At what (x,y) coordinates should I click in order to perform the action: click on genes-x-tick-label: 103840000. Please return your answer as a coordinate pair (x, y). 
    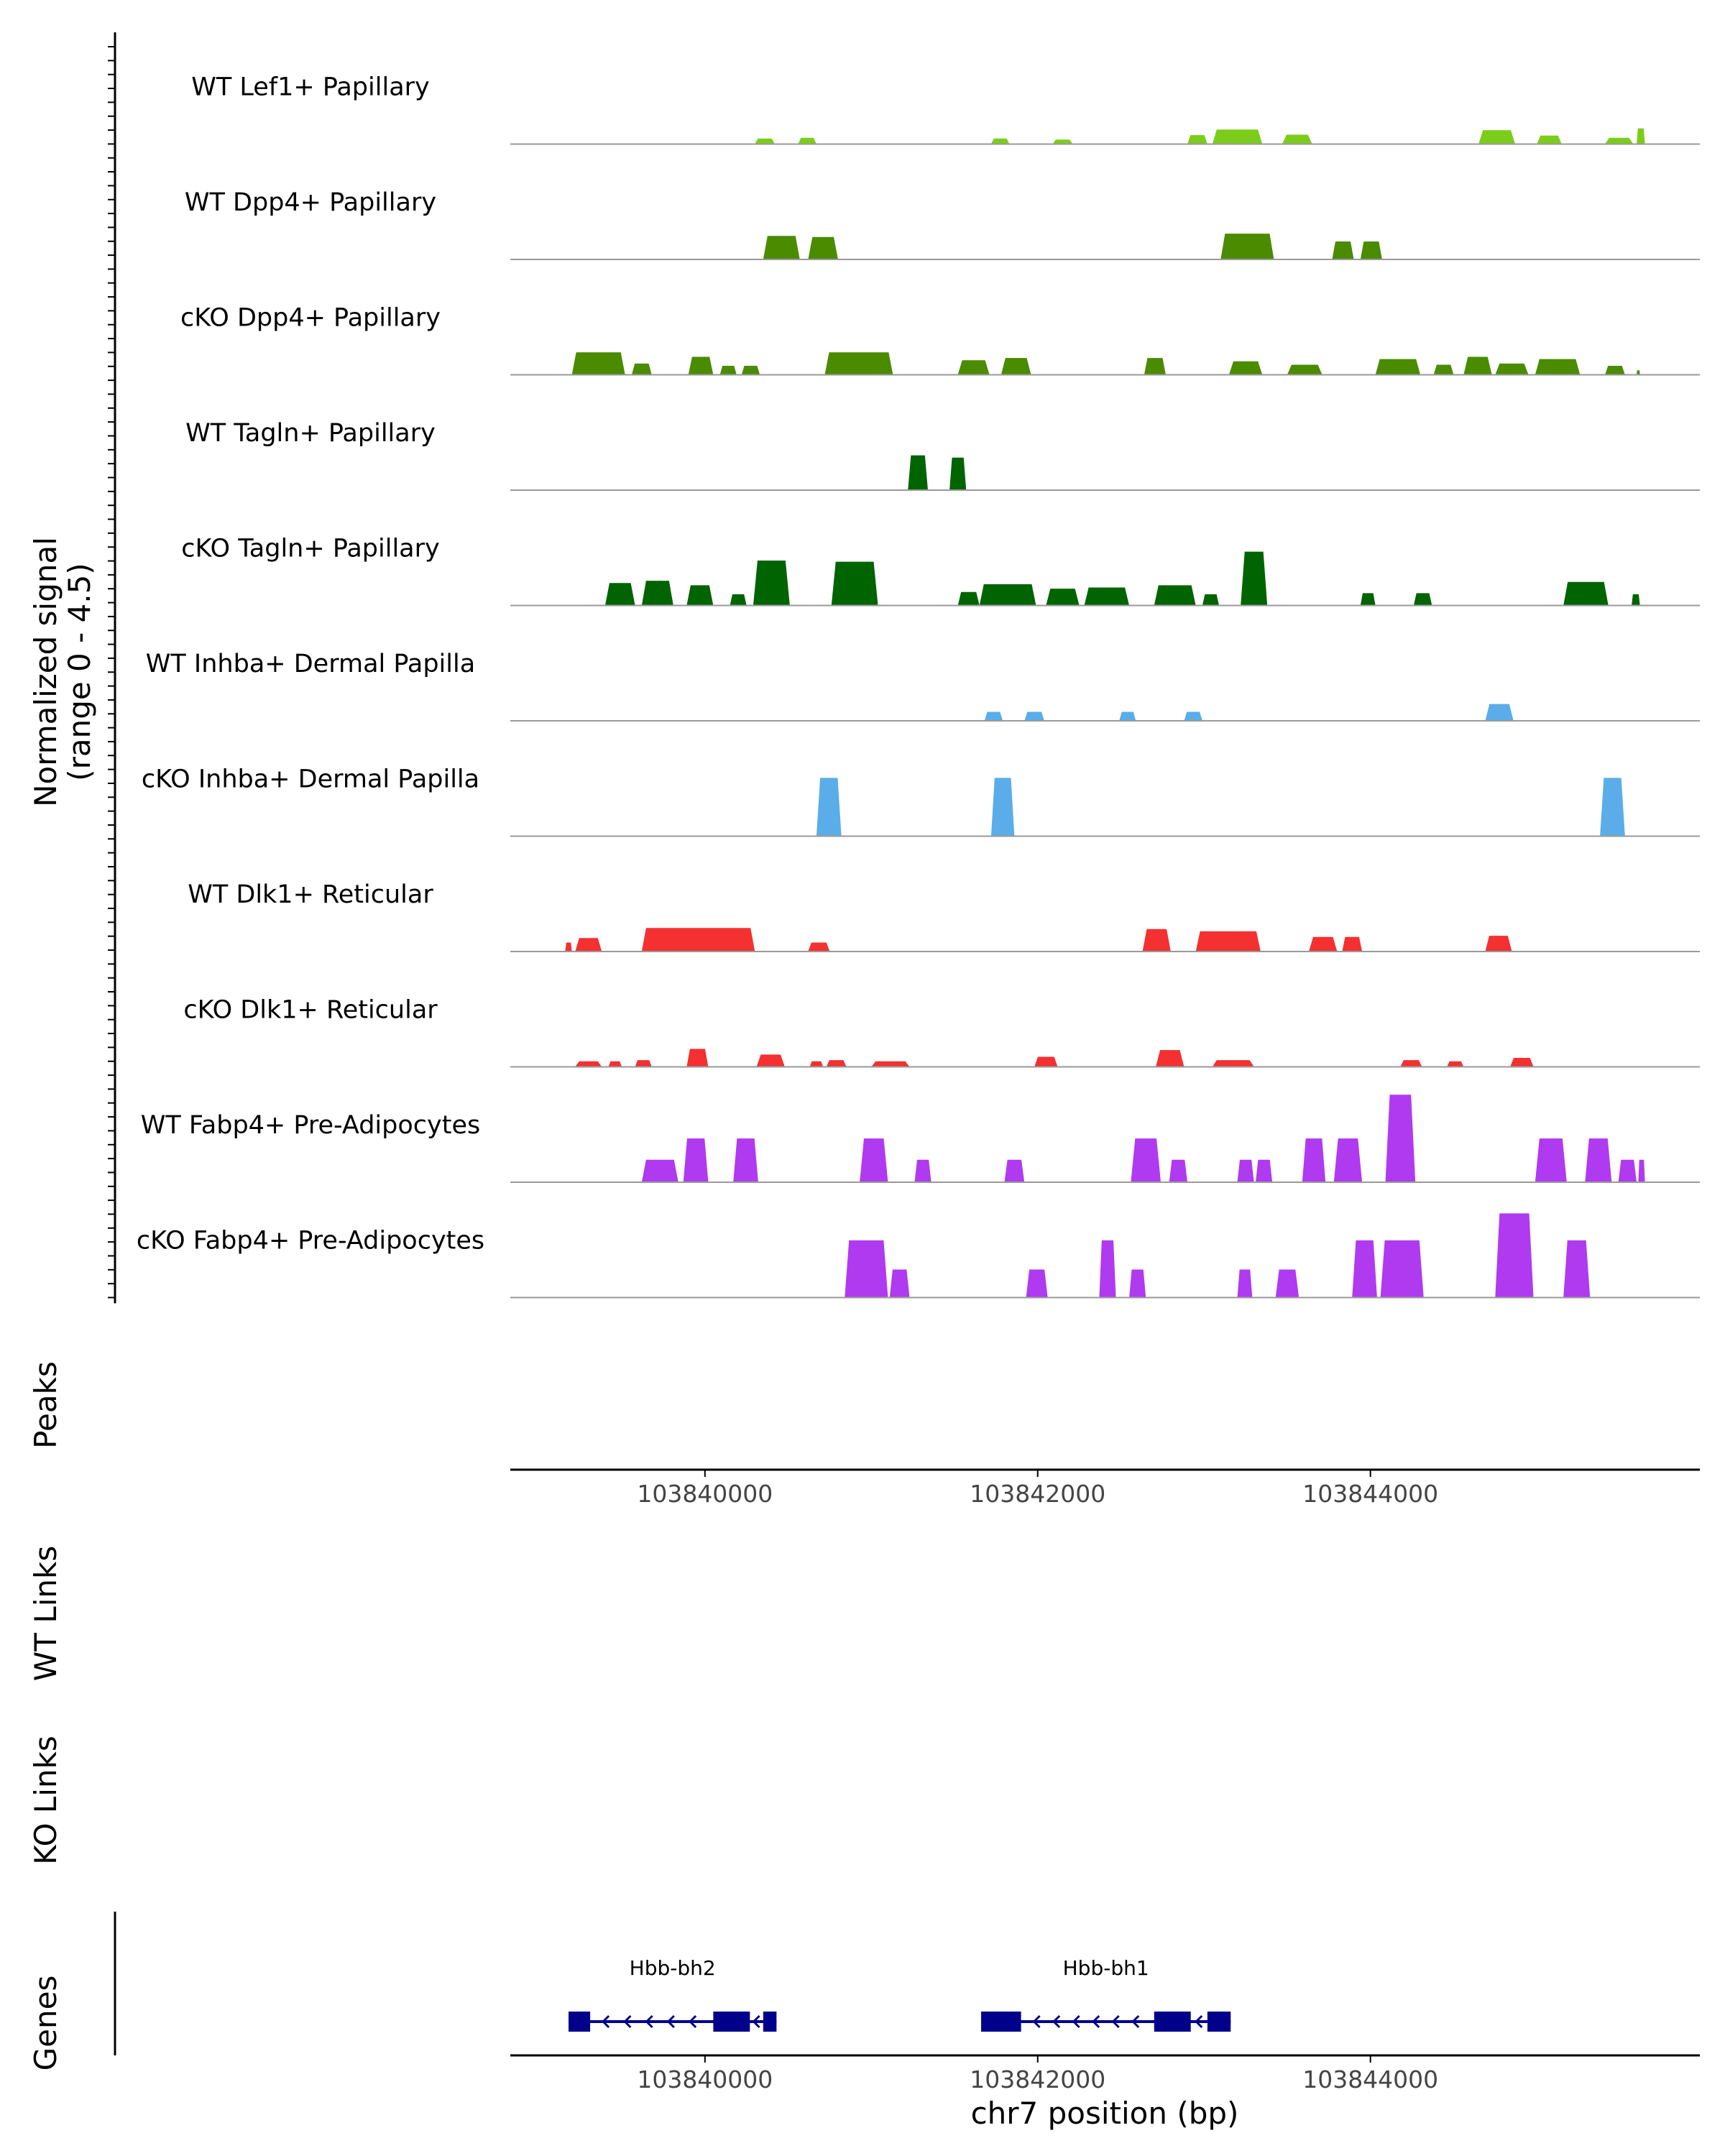
    Looking at the image, I should click on (705, 2079).